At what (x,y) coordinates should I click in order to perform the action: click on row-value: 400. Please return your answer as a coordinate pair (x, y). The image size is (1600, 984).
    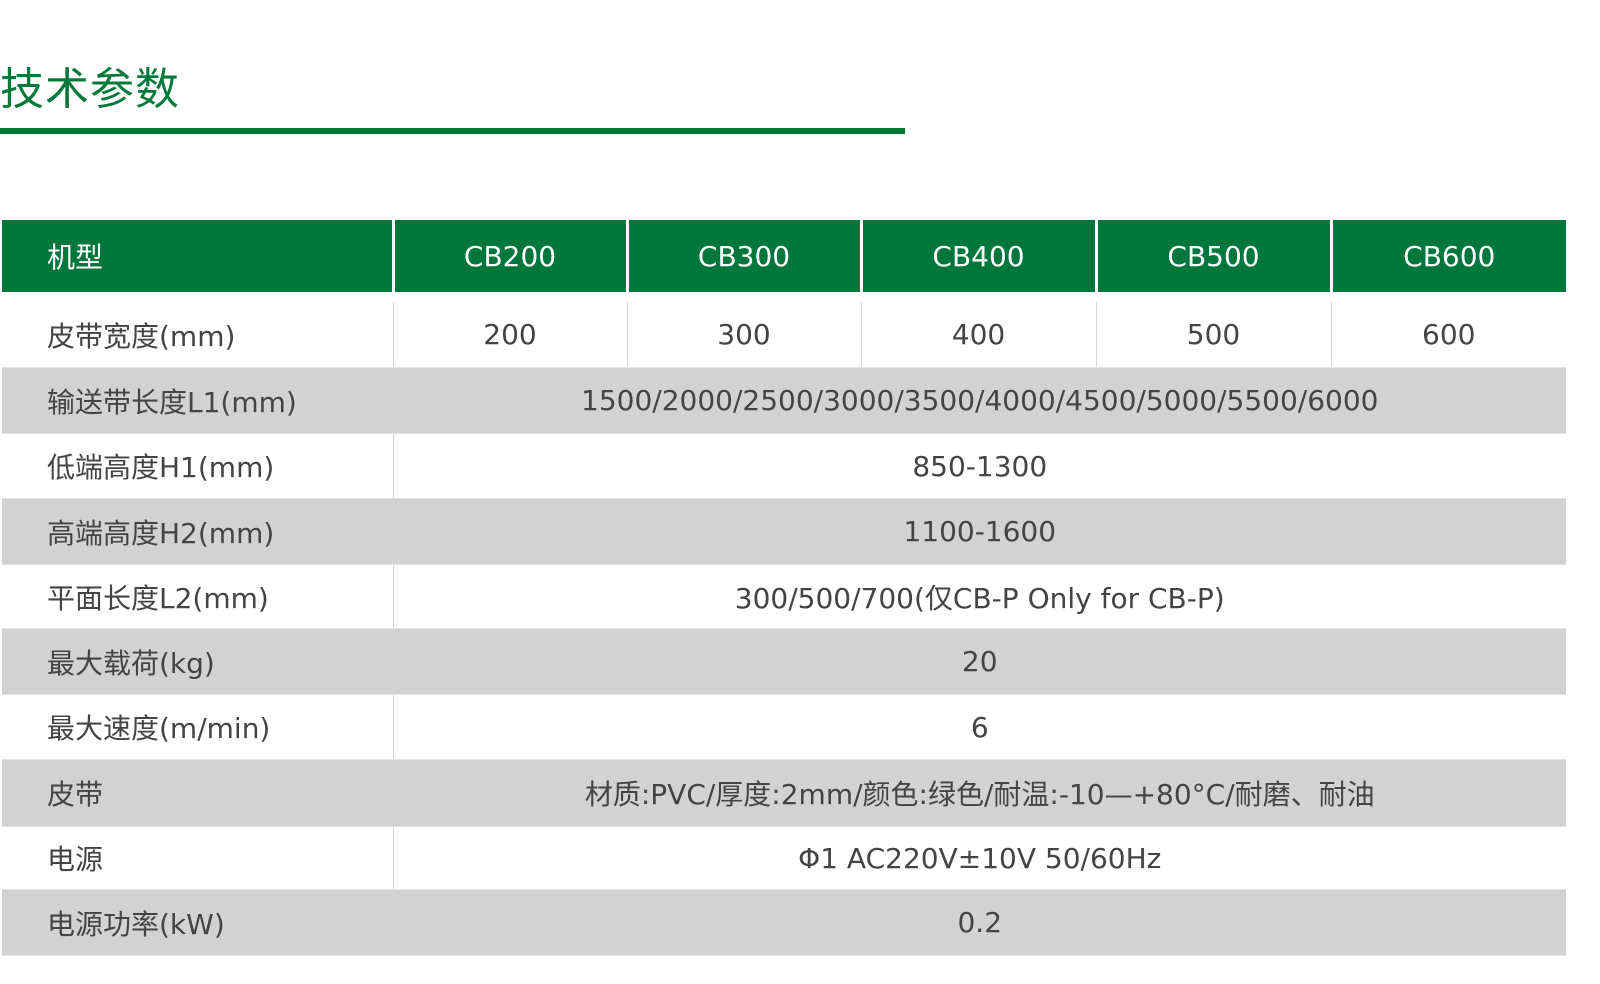
    Looking at the image, I should click on (978, 335).